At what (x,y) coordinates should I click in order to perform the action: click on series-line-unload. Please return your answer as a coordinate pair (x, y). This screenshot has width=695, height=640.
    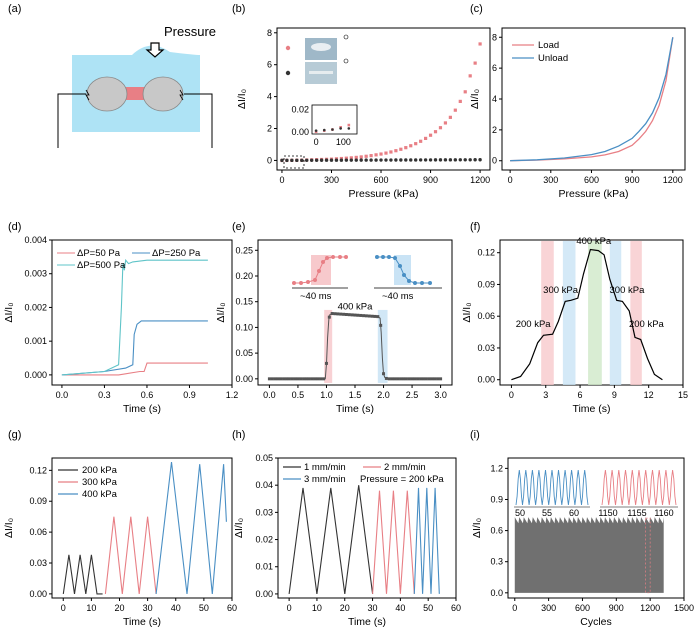
    Looking at the image, I should click on (592, 99).